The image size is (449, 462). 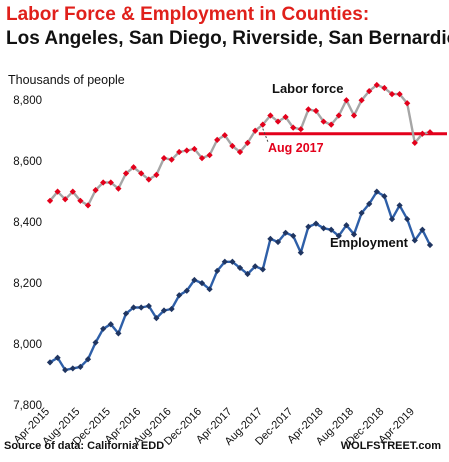 What do you see at coordinates (296, 148) in the screenshot?
I see `annotation-label: Aug 2017` at bounding box center [296, 148].